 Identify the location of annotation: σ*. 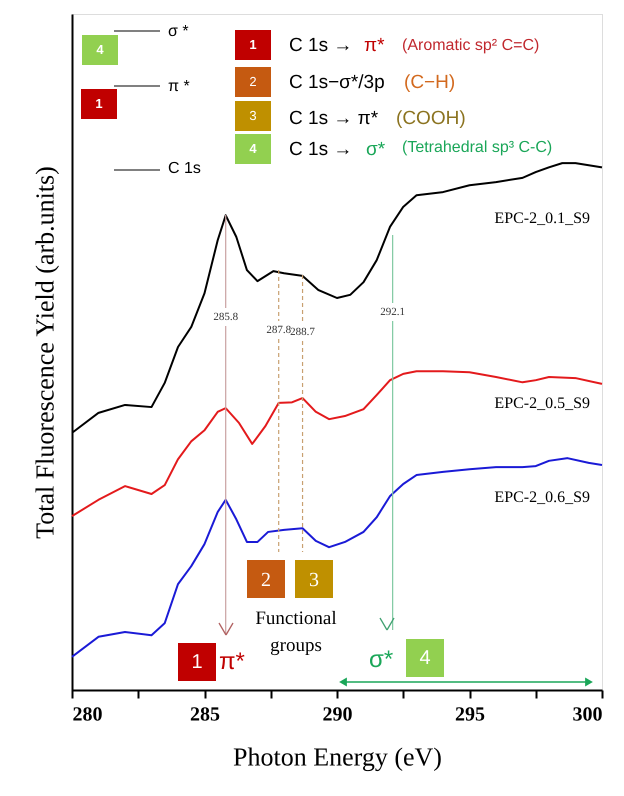
(381, 659).